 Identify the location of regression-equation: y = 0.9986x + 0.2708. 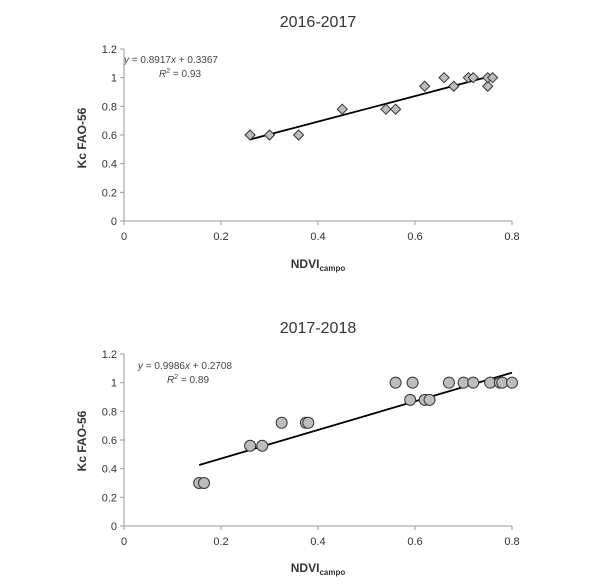
(184, 366).